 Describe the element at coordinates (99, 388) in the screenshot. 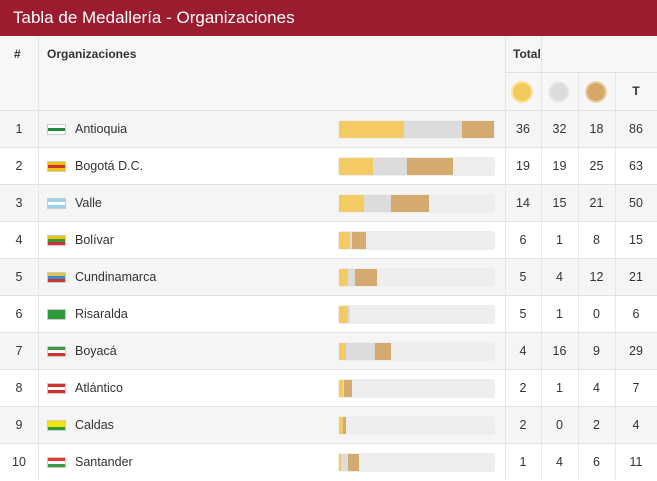

I see `organization-name: Atlántico` at that location.